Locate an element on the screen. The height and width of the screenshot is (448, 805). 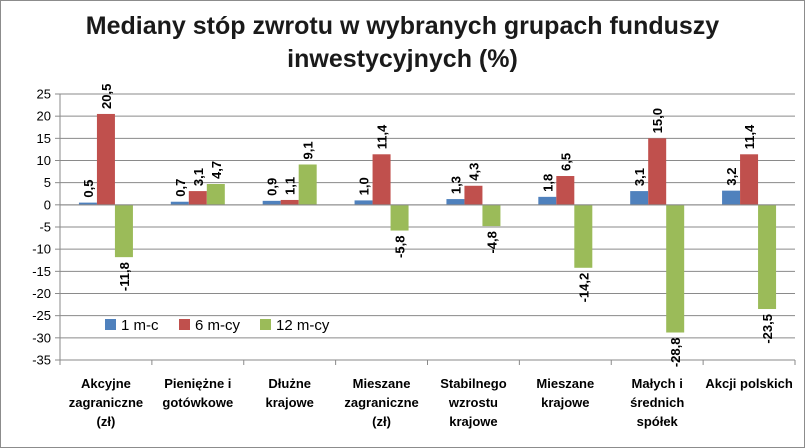
y-tick-label: -10 is located at coordinates (41, 249).